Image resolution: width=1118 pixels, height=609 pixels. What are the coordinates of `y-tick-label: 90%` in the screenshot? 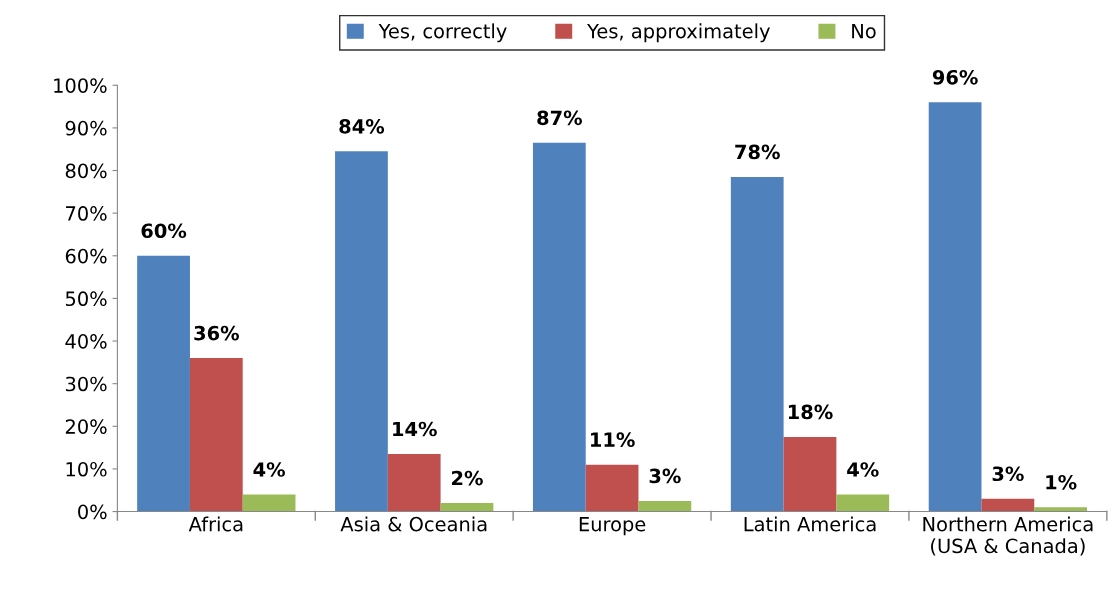 It's located at (86, 128).